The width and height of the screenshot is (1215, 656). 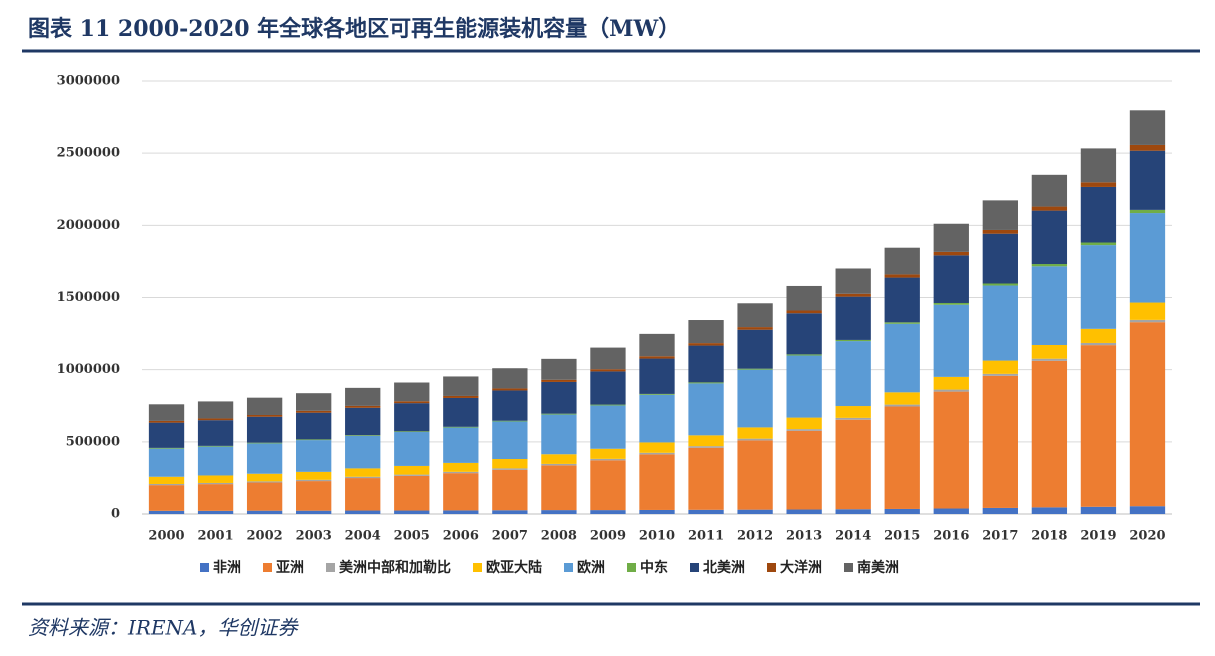 I want to click on x-tick-label: 2012, so click(x=755, y=536).